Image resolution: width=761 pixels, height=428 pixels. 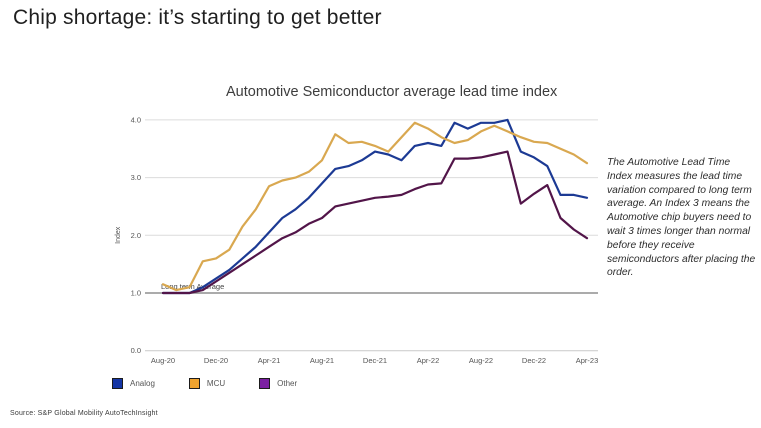 What do you see at coordinates (136, 350) in the screenshot?
I see `y-tick-label: 0.0` at bounding box center [136, 350].